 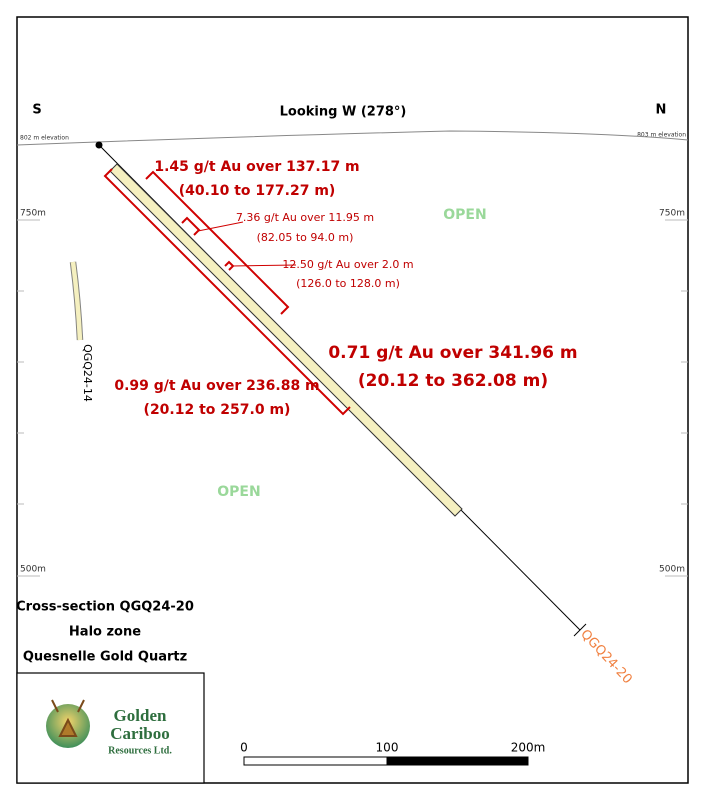 I want to click on elevation-note: 803 m elevation, so click(x=661, y=135).